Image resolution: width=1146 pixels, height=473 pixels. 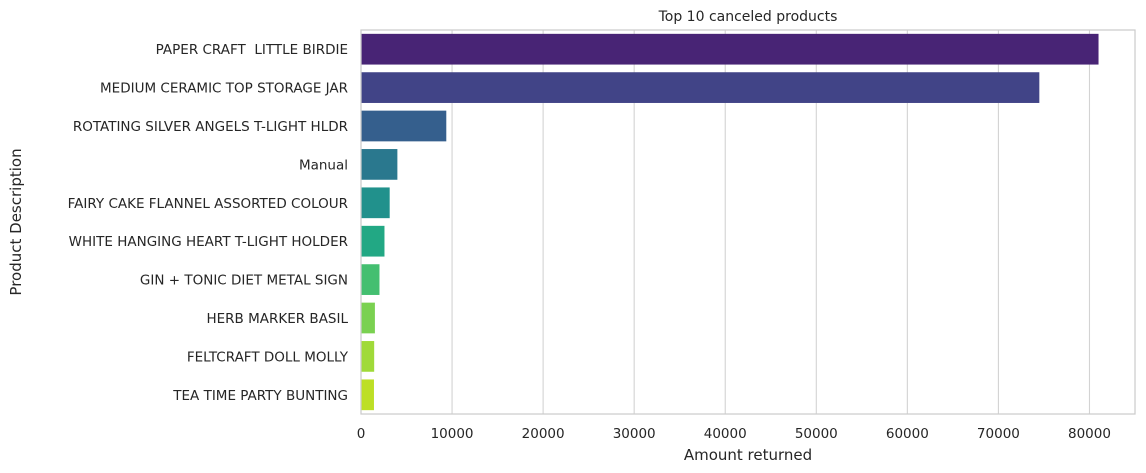 I want to click on category-label: FAIRY CAKE FLANNEL ASSORTED COLOUR, so click(x=208, y=204).